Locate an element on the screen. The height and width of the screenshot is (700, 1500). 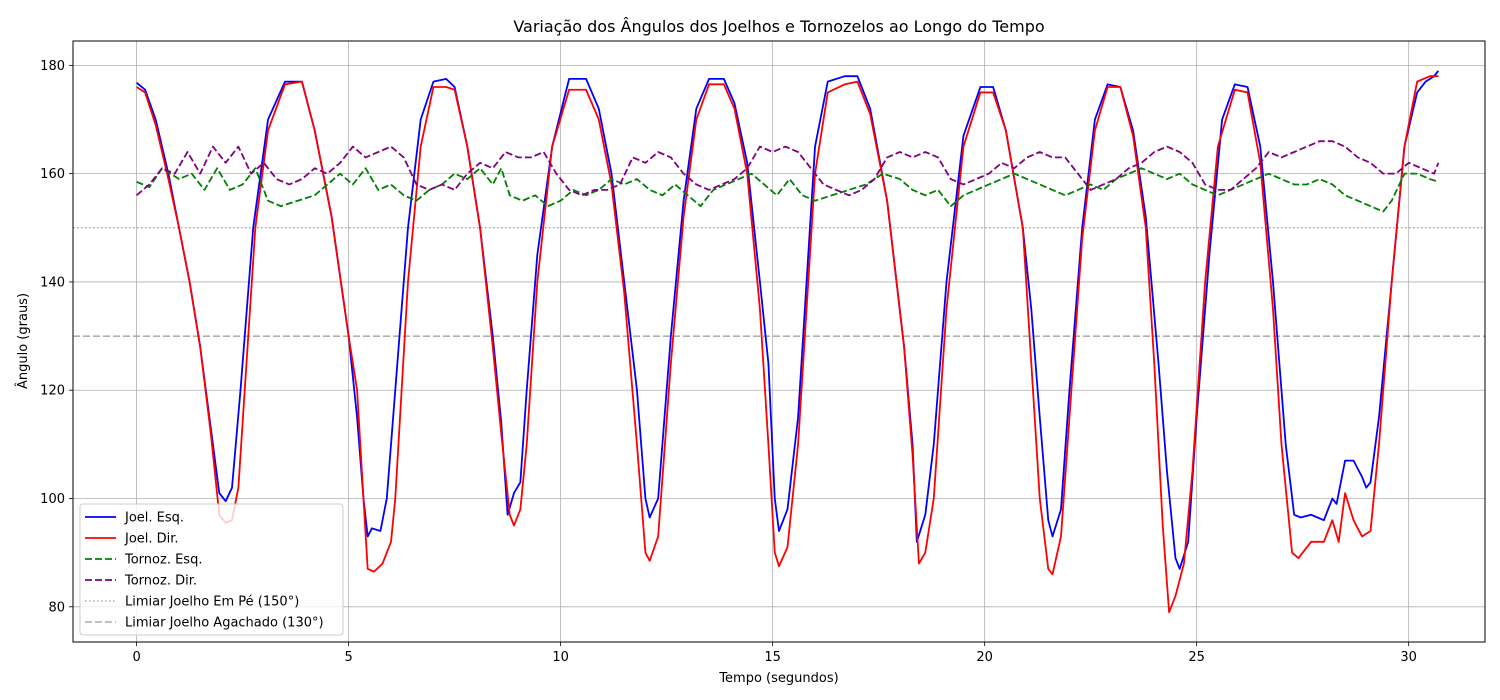
legend-label: Tornoz. Esq. is located at coordinates (163, 560).